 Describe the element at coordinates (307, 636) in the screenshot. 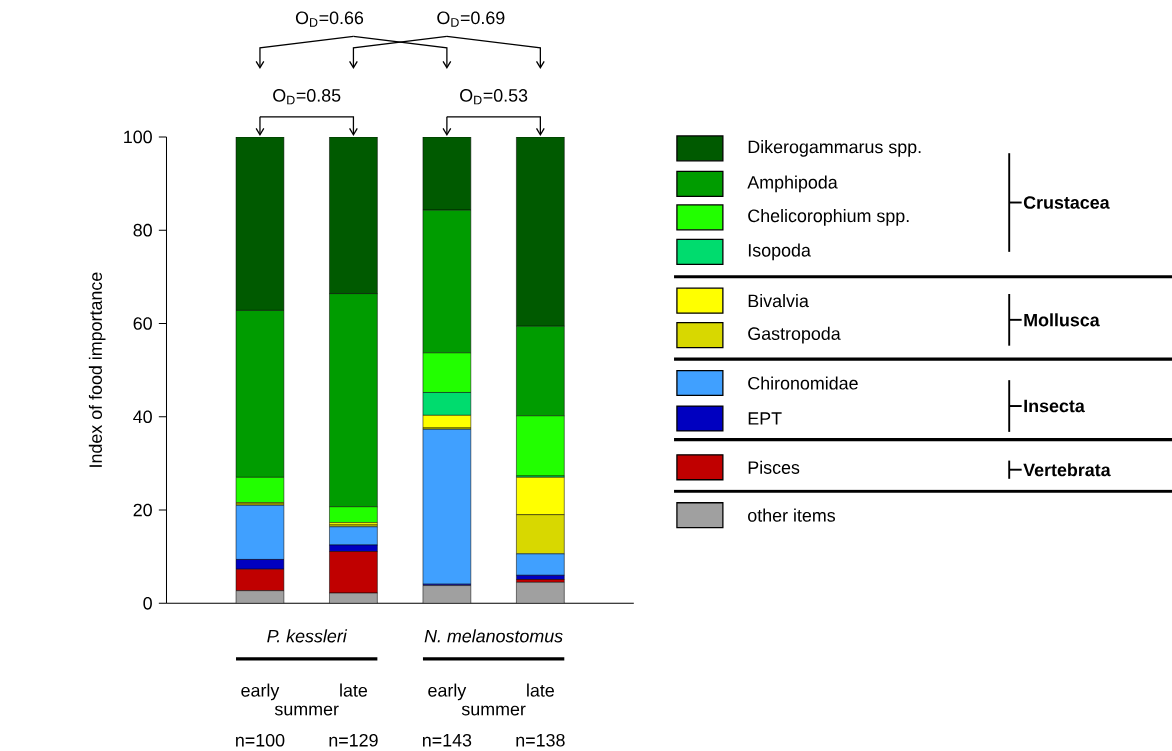

I see `text: P. kessleri` at that location.